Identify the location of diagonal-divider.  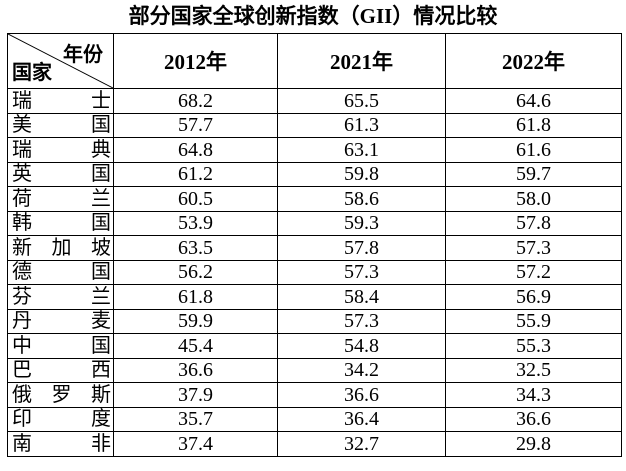
(60, 61).